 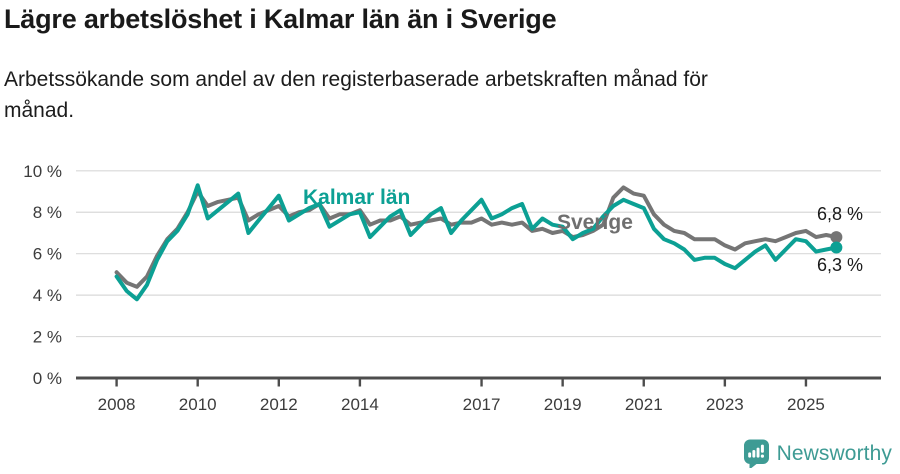 I want to click on x-axis-tick-label: 2025, so click(x=806, y=404).